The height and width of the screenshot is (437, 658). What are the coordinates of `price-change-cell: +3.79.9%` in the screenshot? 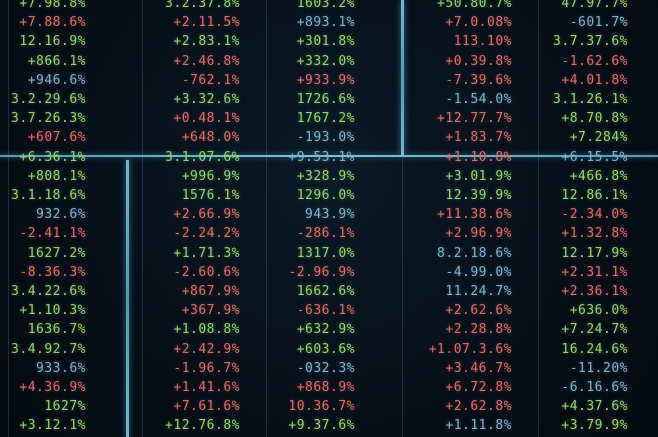 It's located at (594, 426).